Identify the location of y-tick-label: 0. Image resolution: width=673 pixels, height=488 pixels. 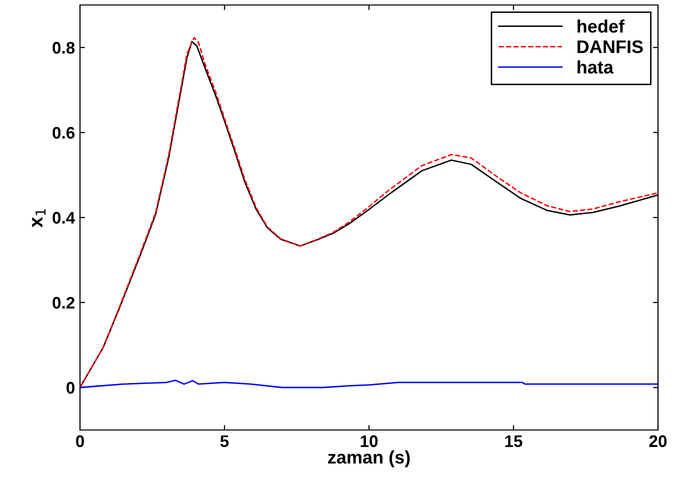
(70, 388).